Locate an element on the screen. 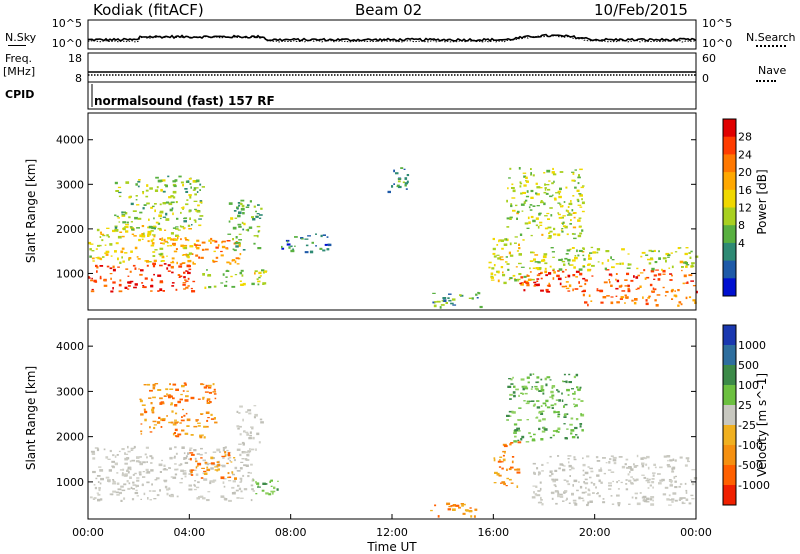 The image size is (800, 554). ytick-label: 3000 is located at coordinates (70, 184).